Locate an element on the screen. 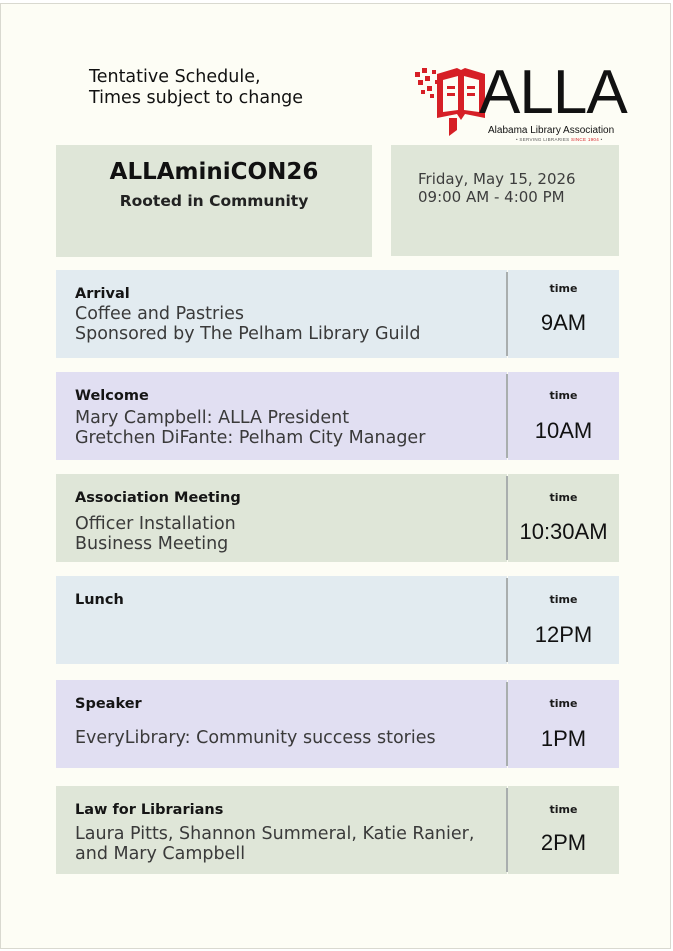 This screenshot has height=951, width=673. session-time-box: time 9AM is located at coordinates (563, 314).